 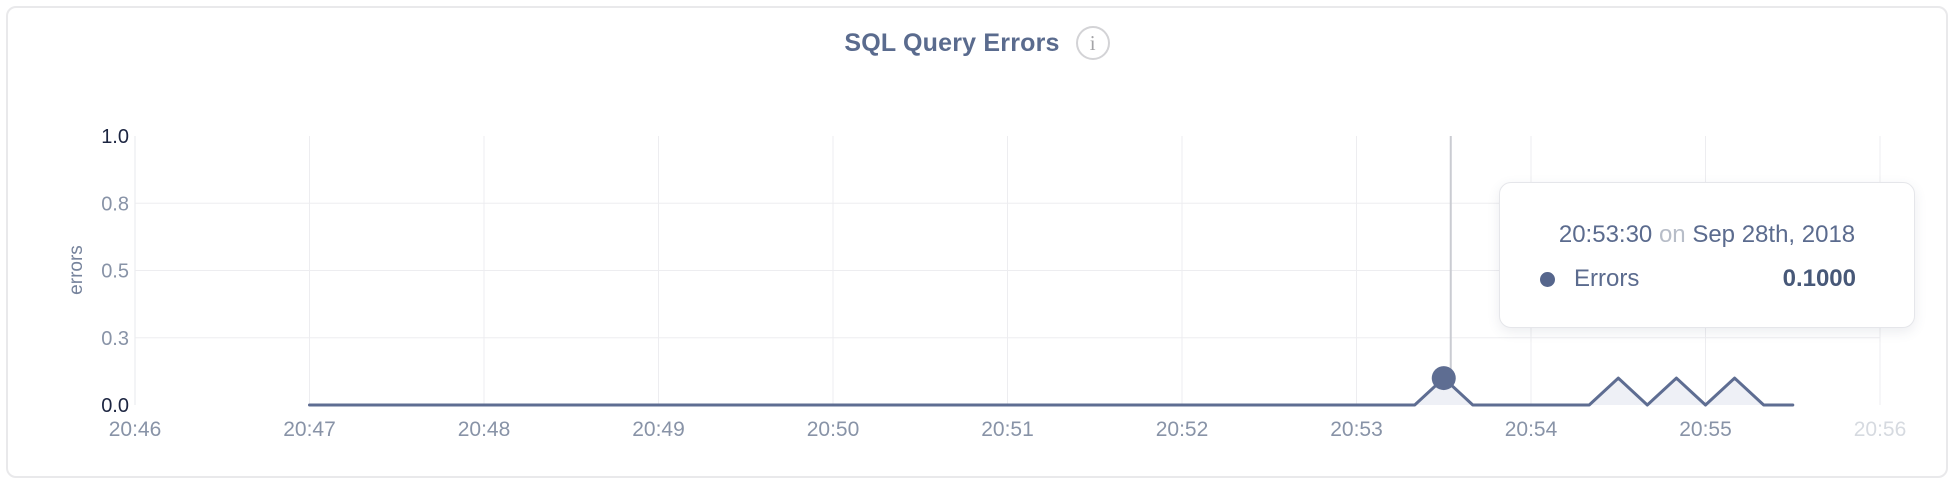 What do you see at coordinates (135, 429) in the screenshot?
I see `x-tick-label: 20:46` at bounding box center [135, 429].